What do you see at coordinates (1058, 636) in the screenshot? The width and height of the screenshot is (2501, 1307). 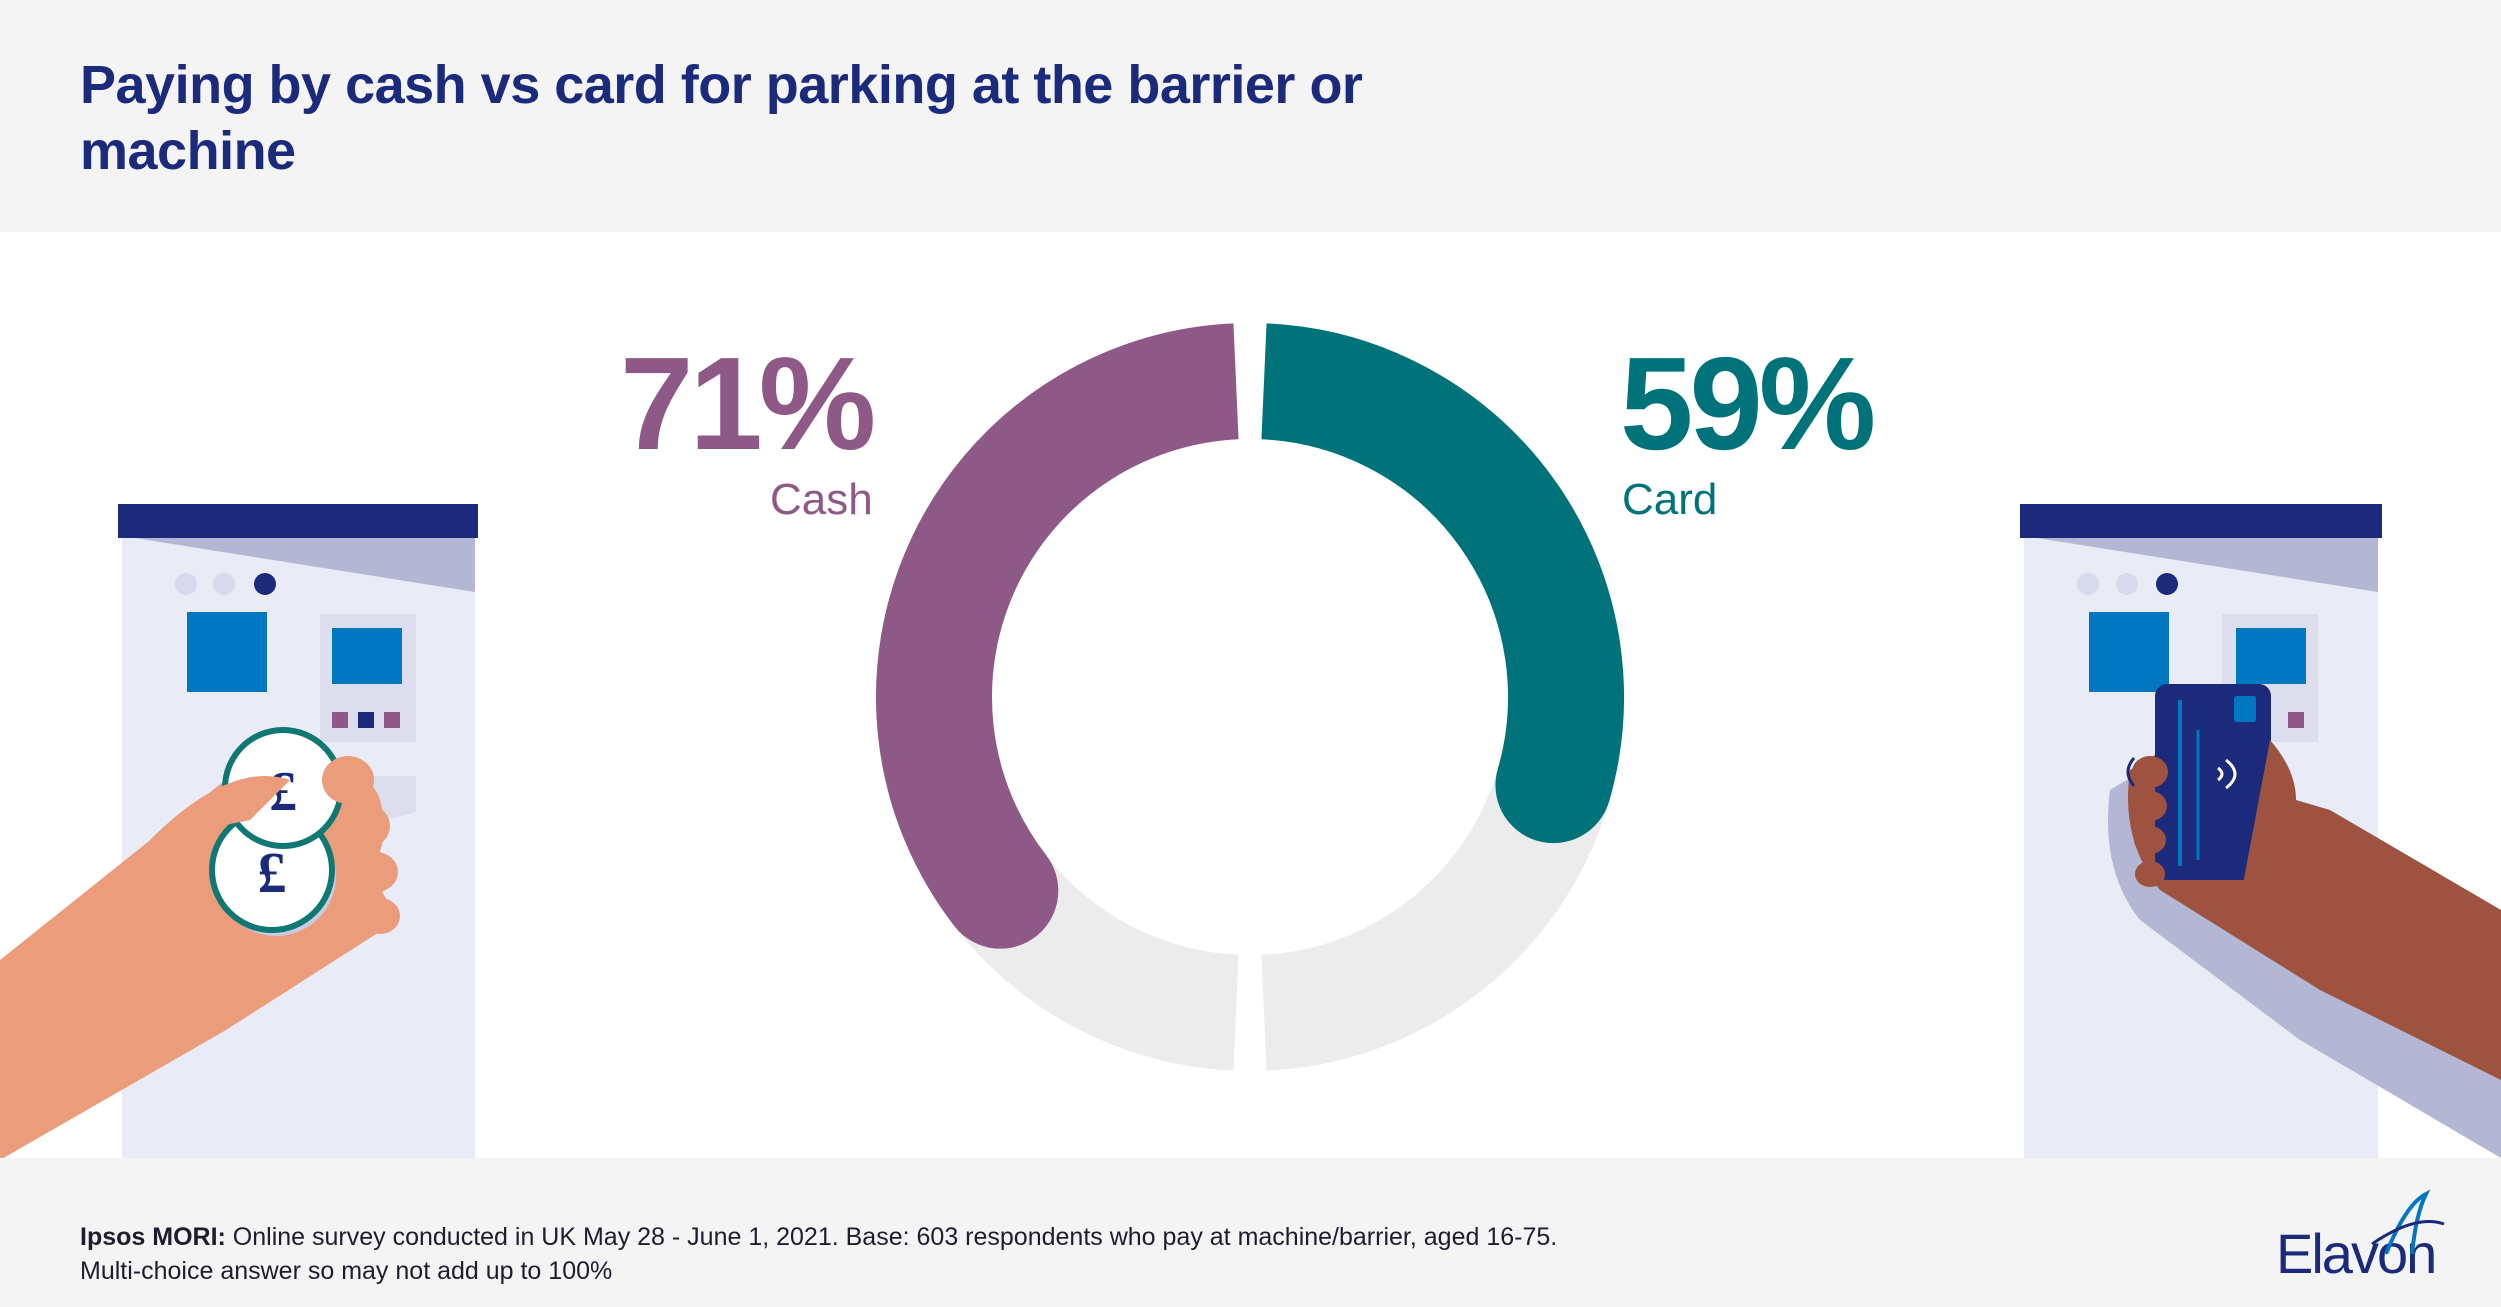 I see `cash-arc` at bounding box center [1058, 636].